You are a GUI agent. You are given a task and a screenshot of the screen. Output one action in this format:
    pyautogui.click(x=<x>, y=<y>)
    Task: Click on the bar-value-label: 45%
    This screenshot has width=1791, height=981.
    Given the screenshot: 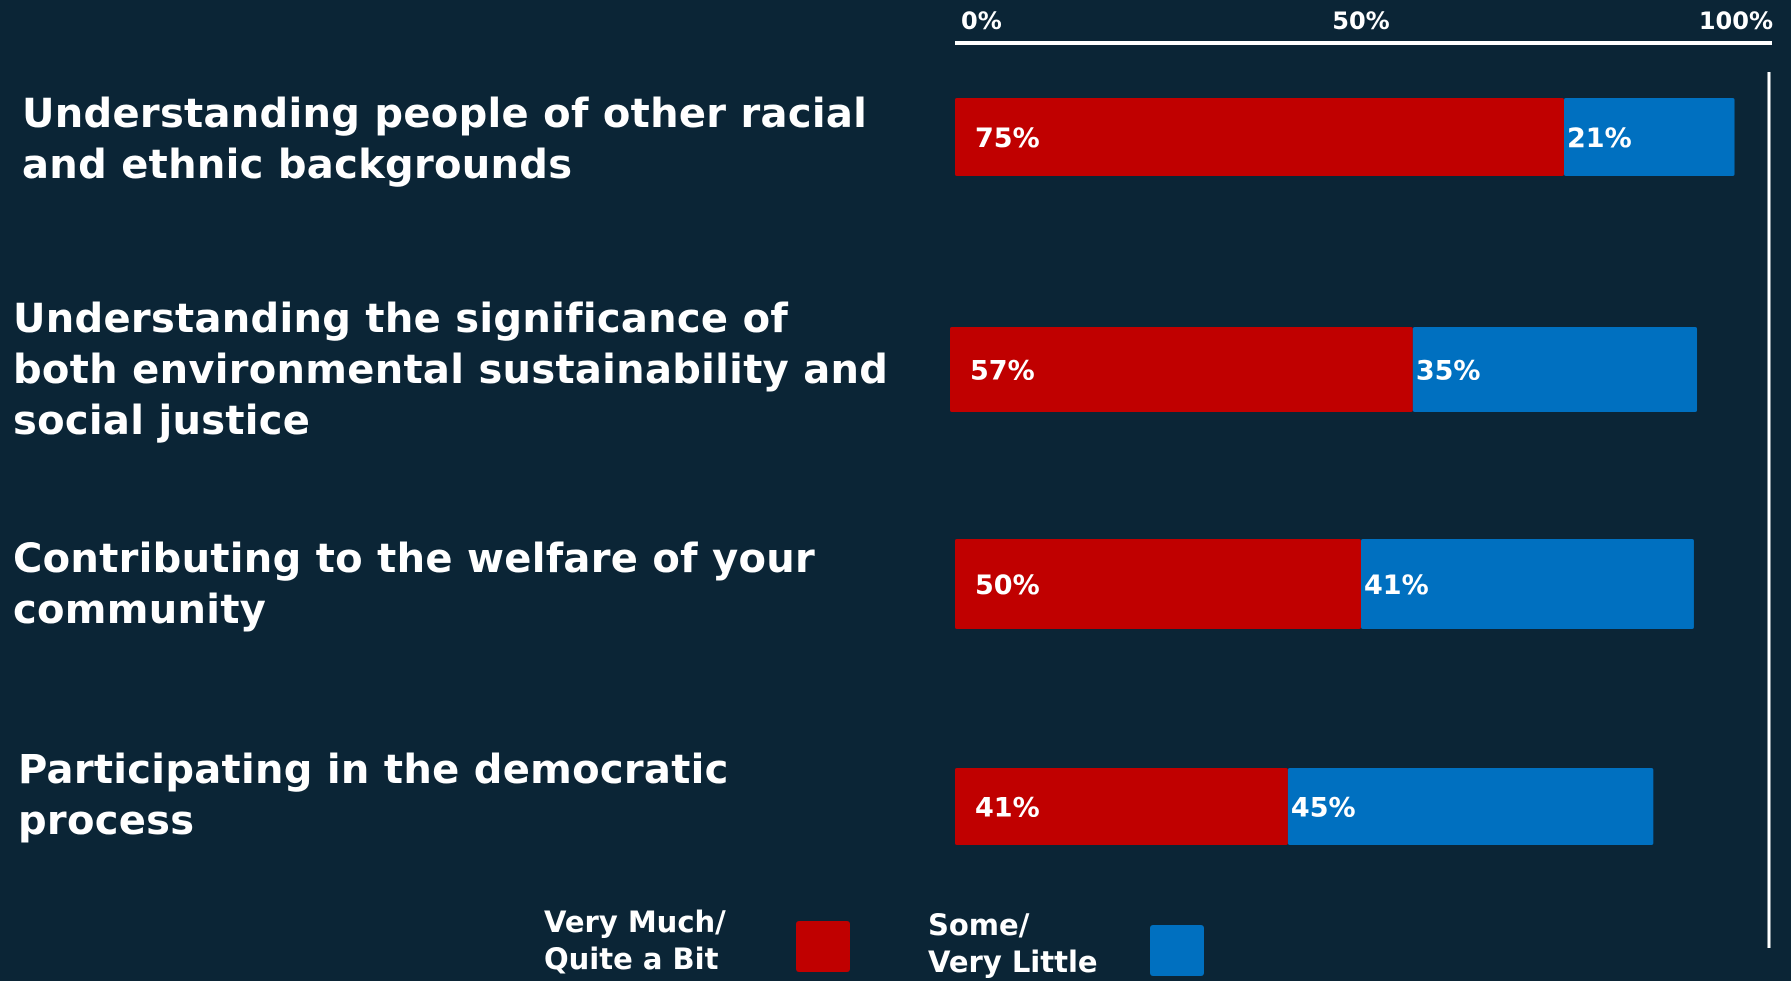 What is the action you would take?
    pyautogui.click(x=1323, y=808)
    